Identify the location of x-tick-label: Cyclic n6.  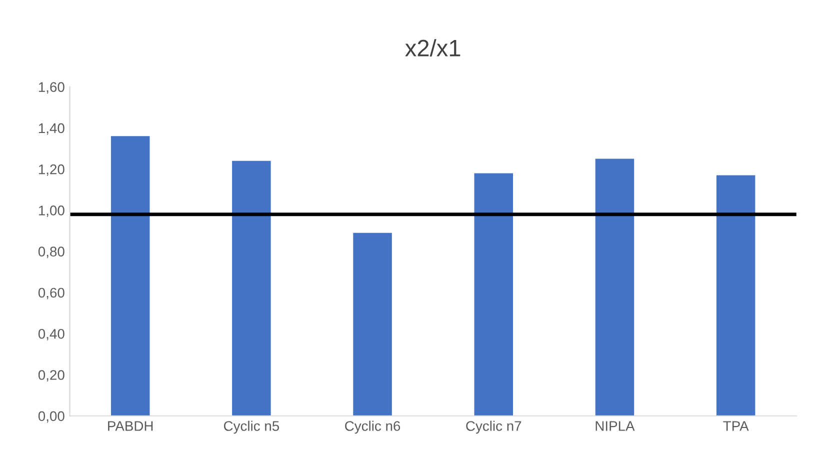
(372, 427).